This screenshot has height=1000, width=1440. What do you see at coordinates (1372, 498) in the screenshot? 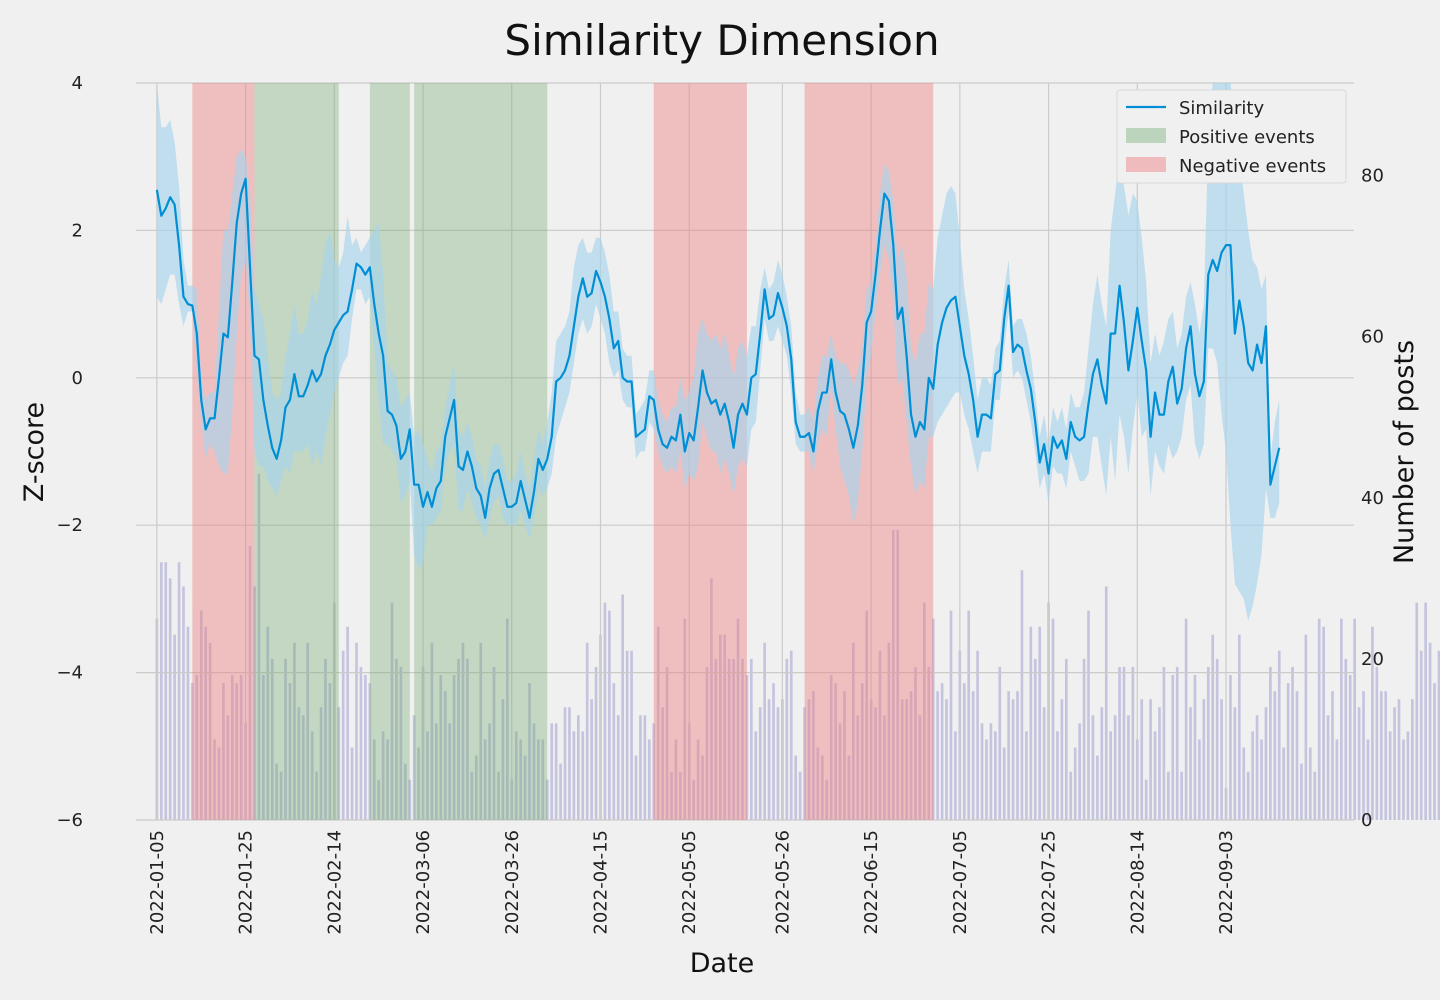
I see `y2-tick-label: 40` at bounding box center [1372, 498].